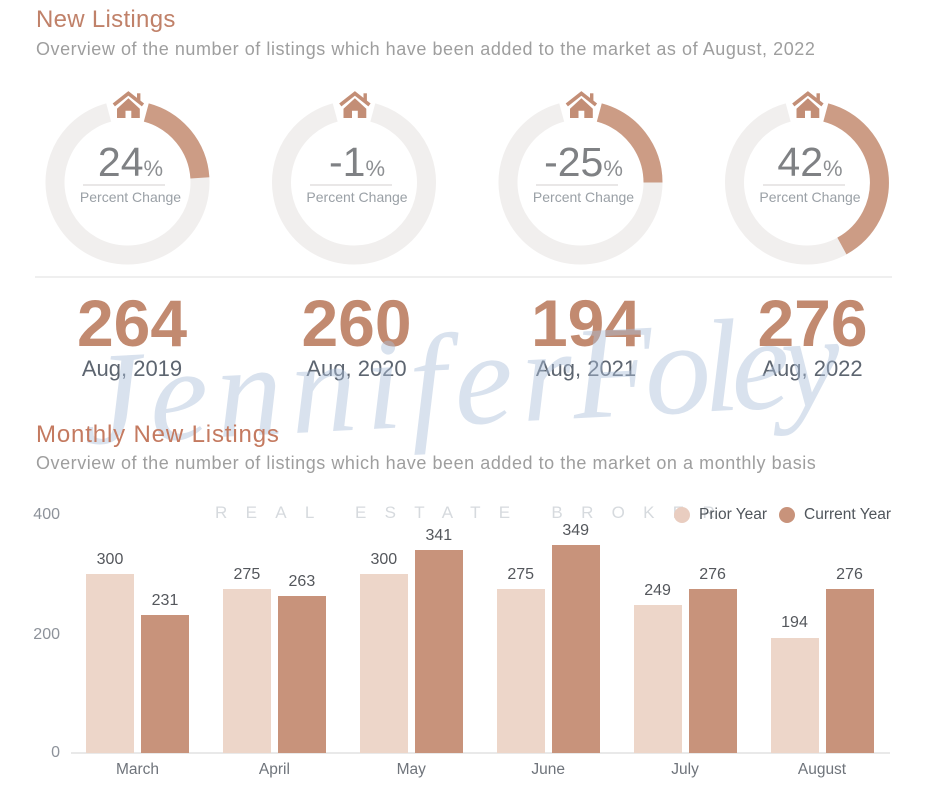 The width and height of the screenshot is (940, 788). I want to click on svg-text: Foley, so click(705, 366).